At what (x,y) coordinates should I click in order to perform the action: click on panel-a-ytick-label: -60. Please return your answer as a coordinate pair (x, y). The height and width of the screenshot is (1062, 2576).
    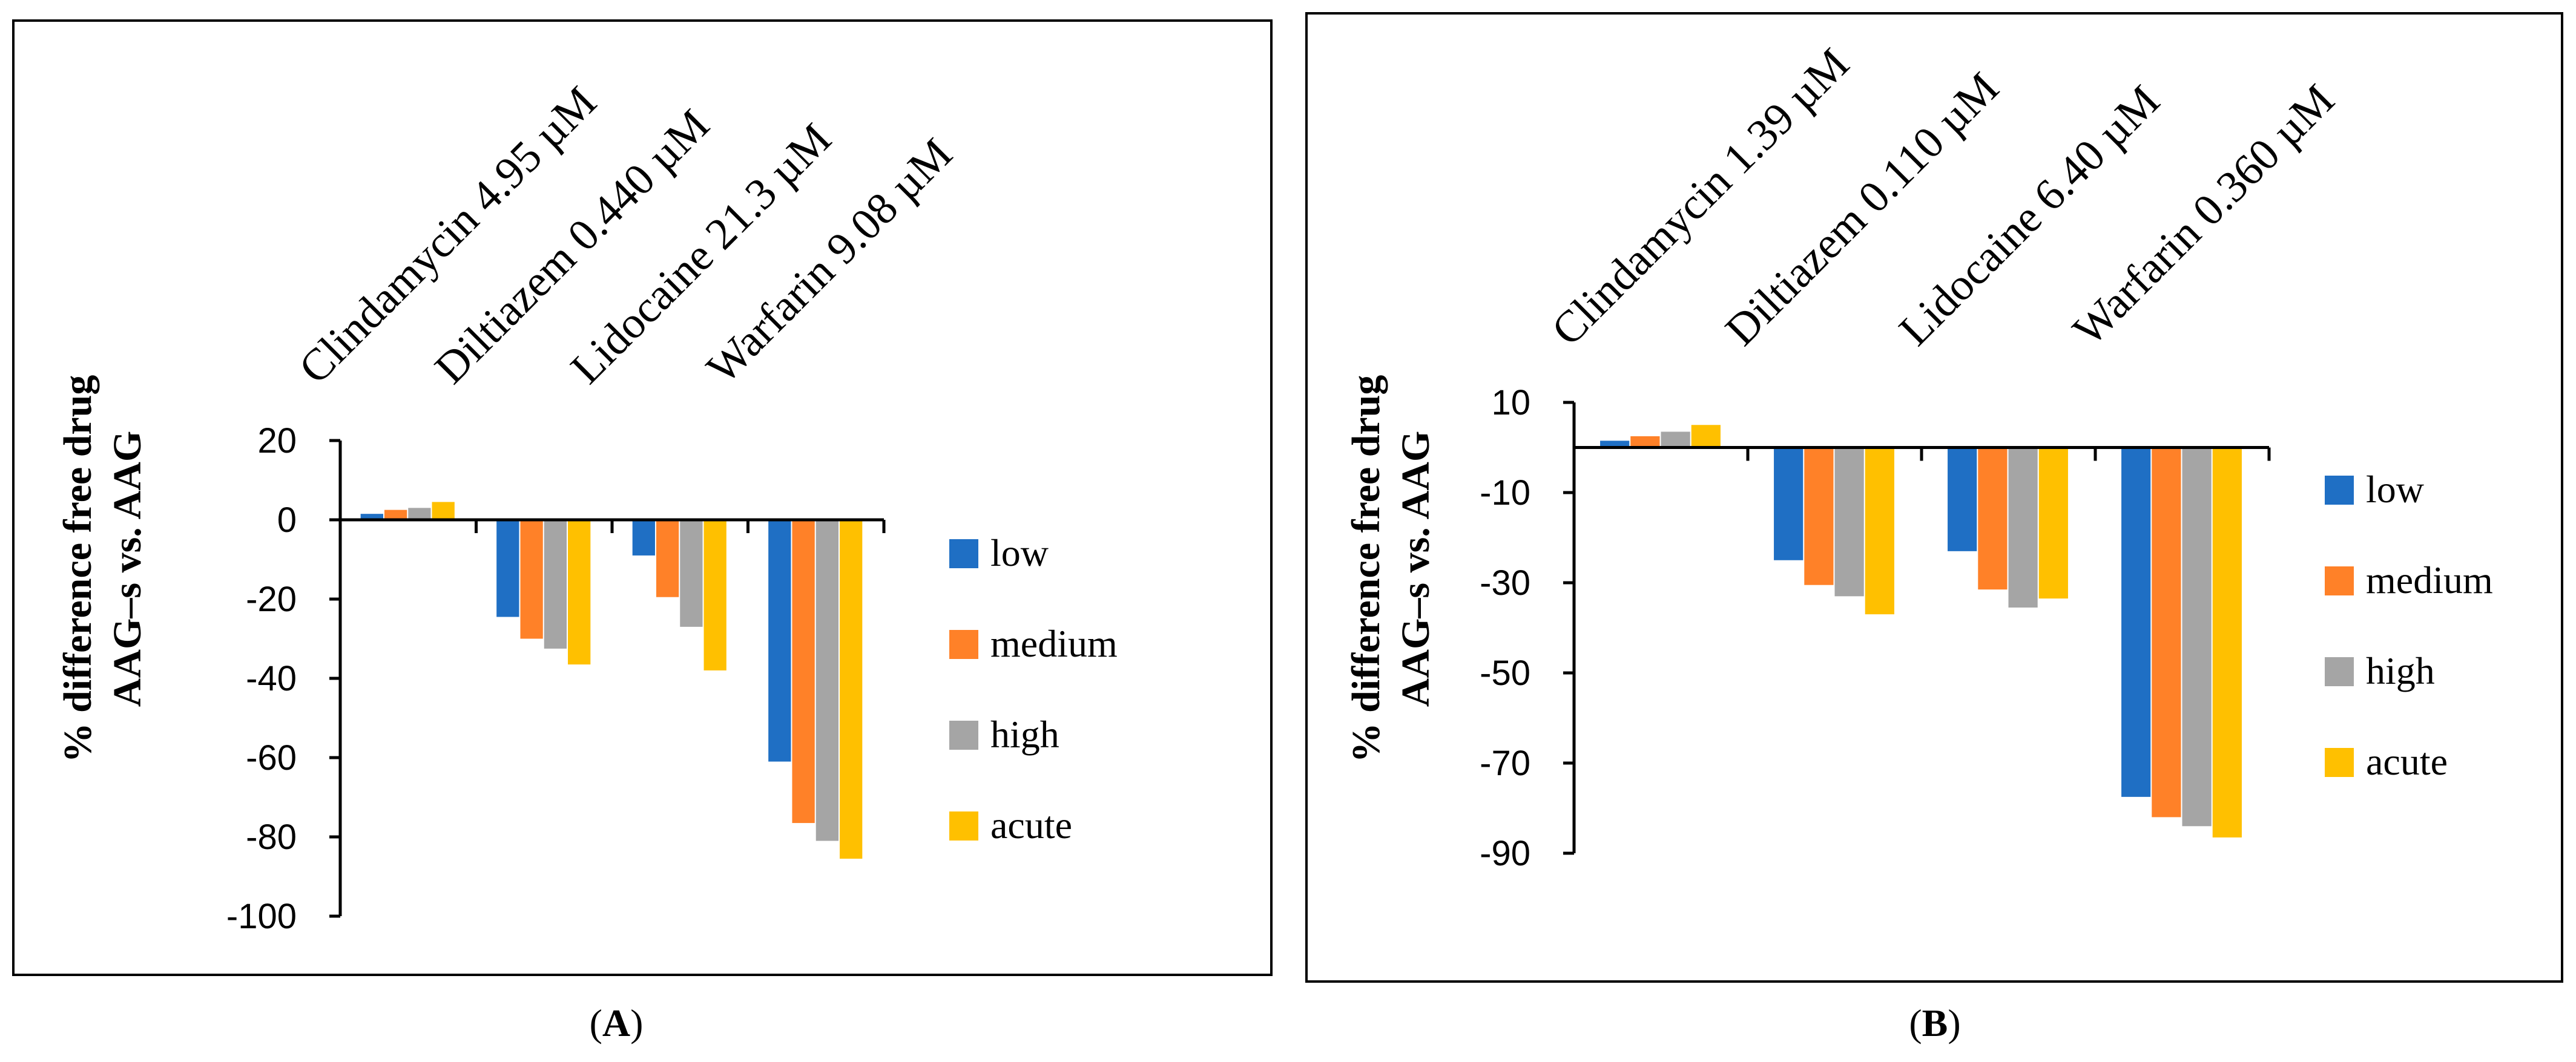
    Looking at the image, I should click on (271, 758).